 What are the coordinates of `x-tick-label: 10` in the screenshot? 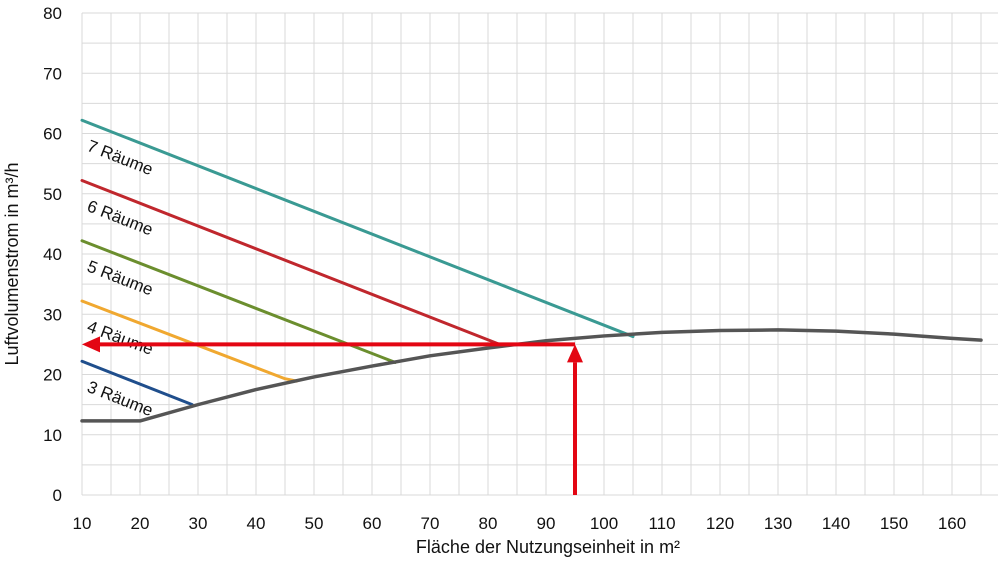 It's located at (82, 523).